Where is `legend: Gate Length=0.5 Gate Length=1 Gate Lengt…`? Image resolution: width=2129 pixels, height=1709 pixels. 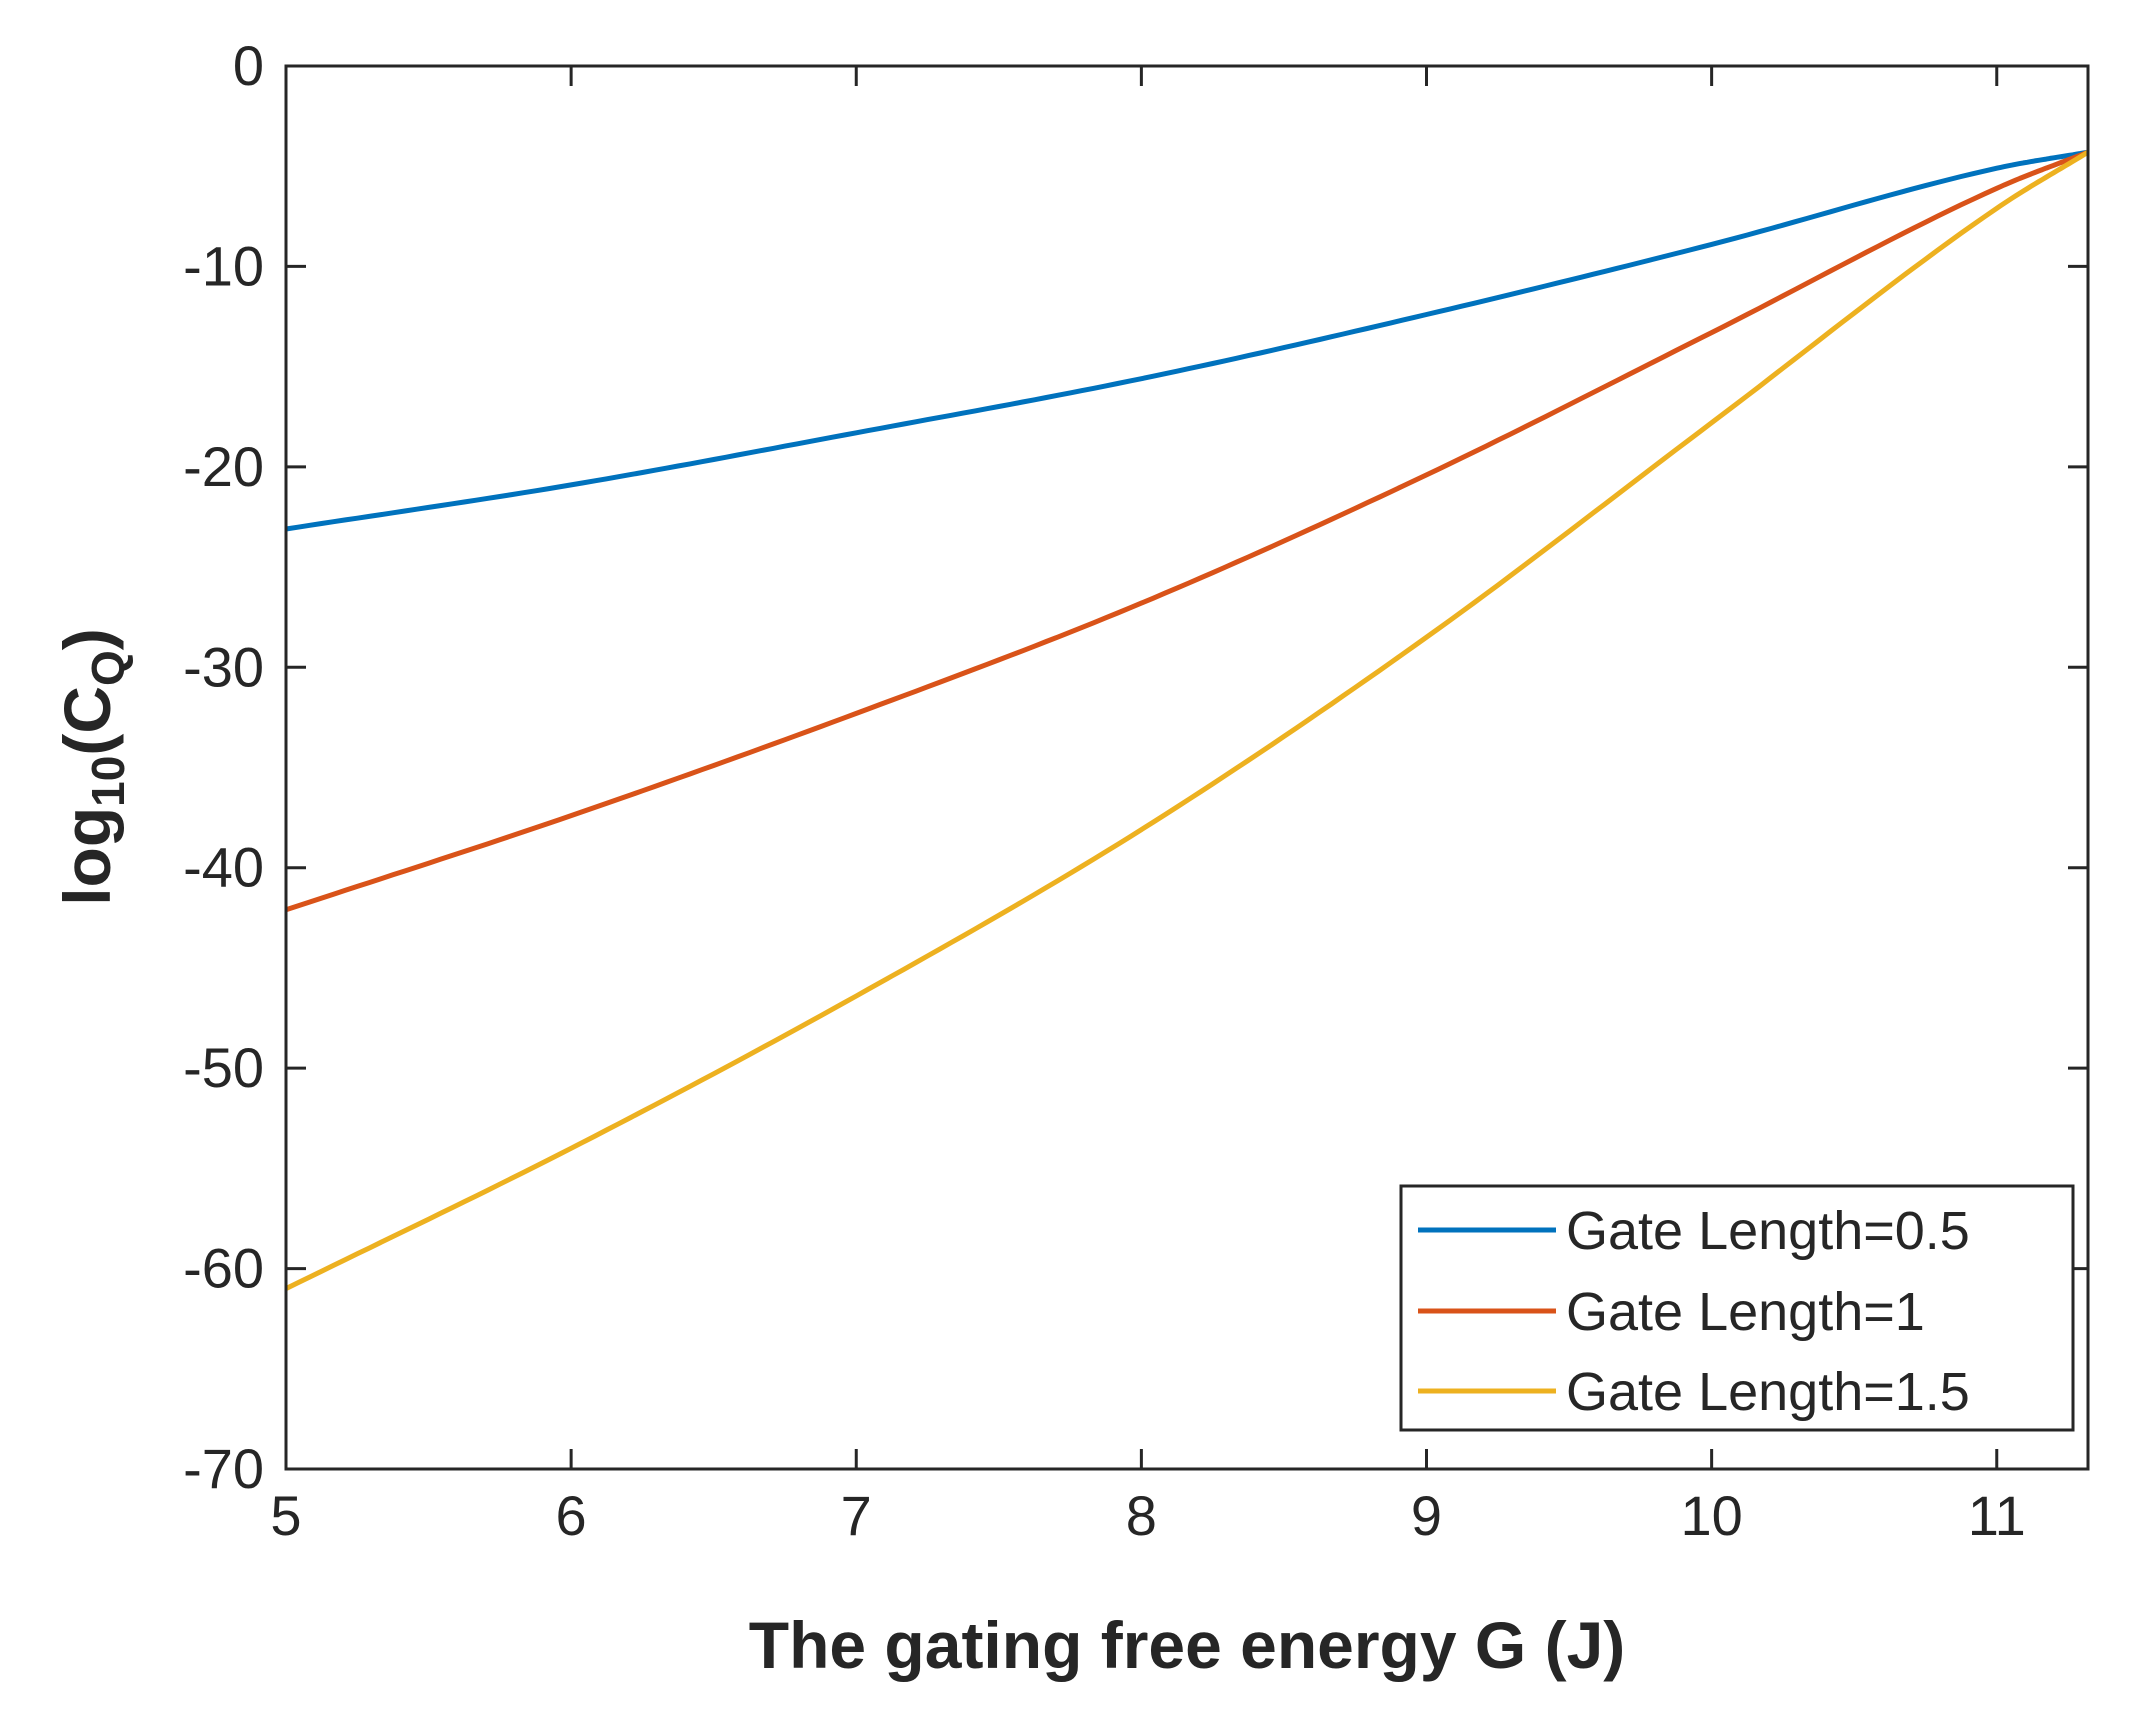 legend: Gate Length=0.5 Gate Length=1 Gate Lengt… is located at coordinates (1737, 1308).